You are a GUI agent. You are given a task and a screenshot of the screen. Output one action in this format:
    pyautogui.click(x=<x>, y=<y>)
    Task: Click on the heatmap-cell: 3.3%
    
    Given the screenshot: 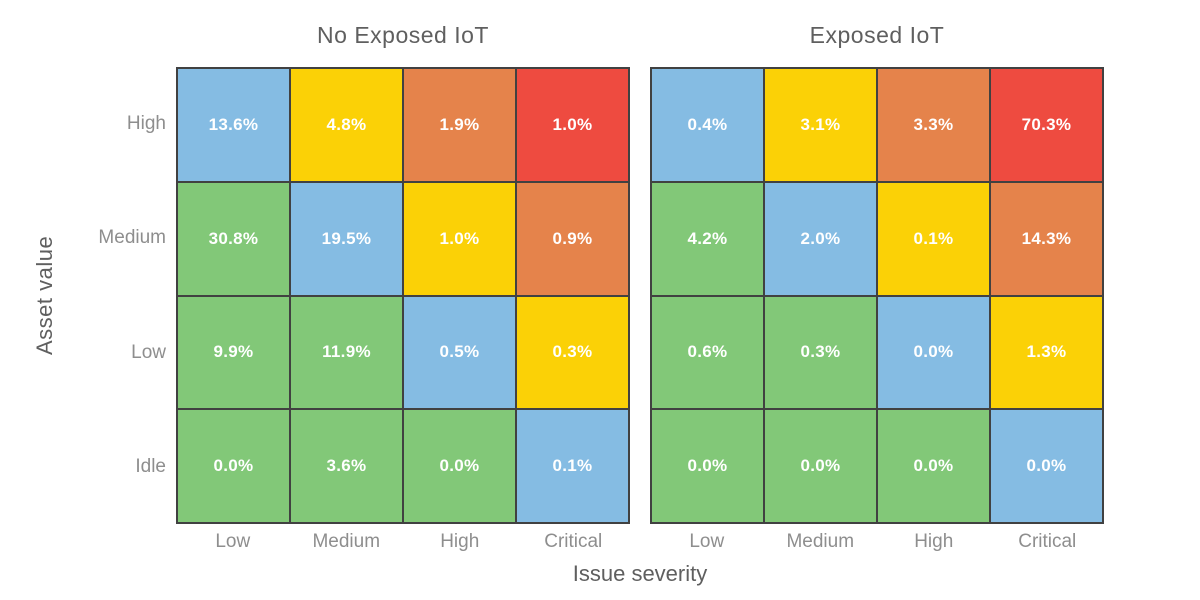 What is the action you would take?
    pyautogui.click(x=933, y=125)
    